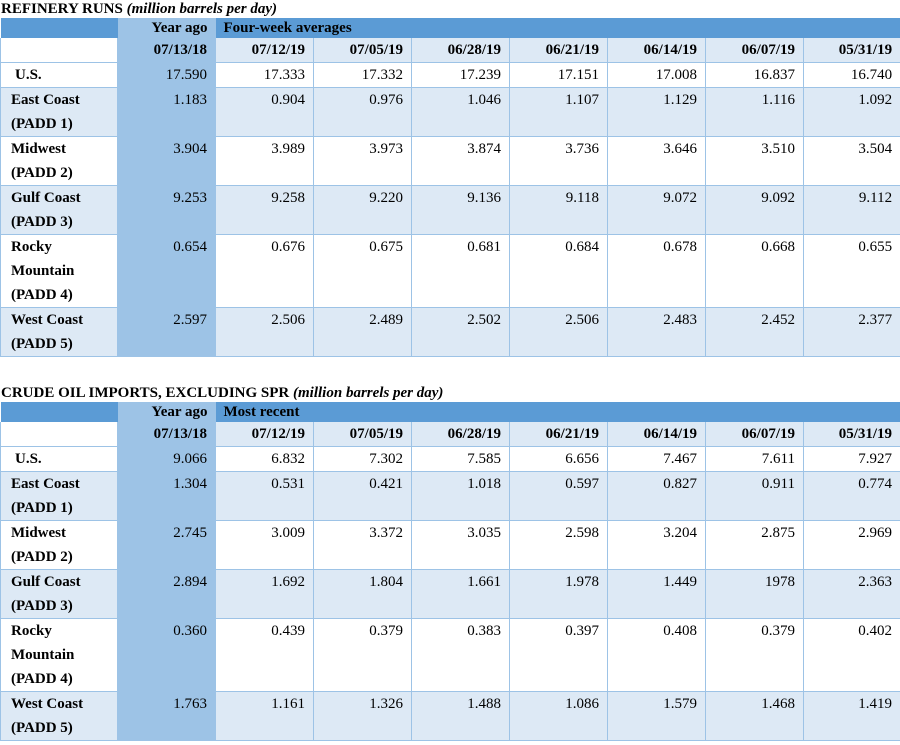 The height and width of the screenshot is (745, 900). What do you see at coordinates (59, 655) in the screenshot?
I see `region-label: Rocky Mountain (PADD 4)` at bounding box center [59, 655].